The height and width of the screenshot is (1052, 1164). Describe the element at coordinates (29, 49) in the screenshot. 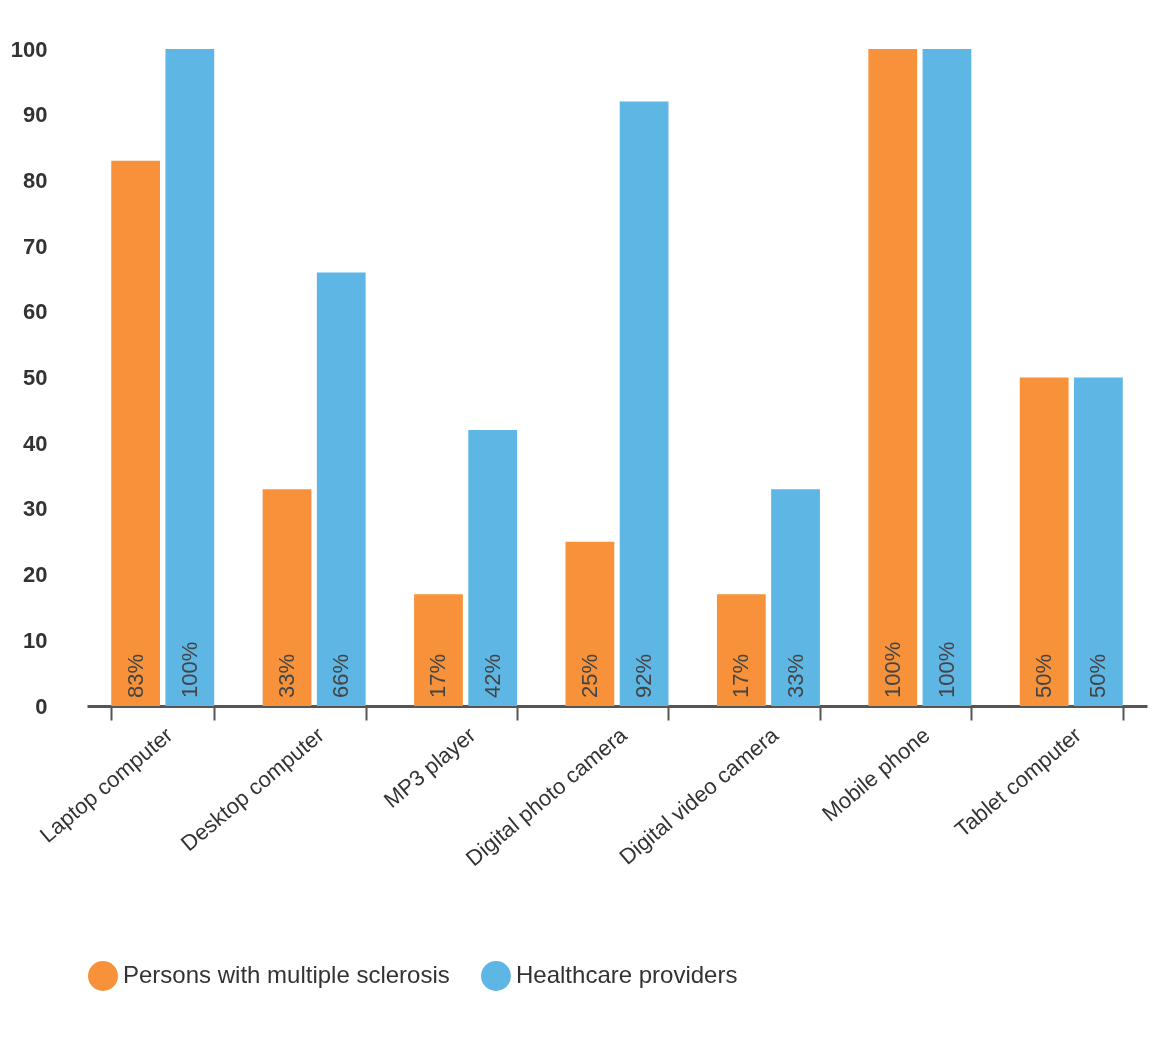

I see `y-tick-label: 100` at that location.